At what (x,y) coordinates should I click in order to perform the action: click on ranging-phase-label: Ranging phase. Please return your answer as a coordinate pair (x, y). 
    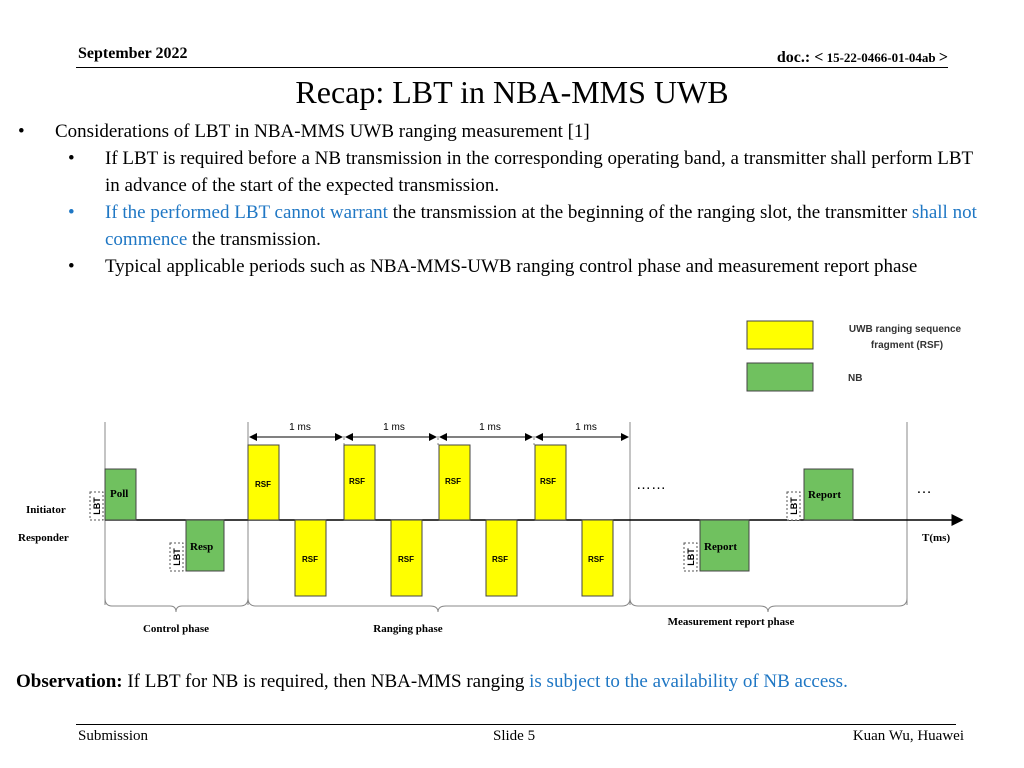
    Looking at the image, I should click on (408, 629).